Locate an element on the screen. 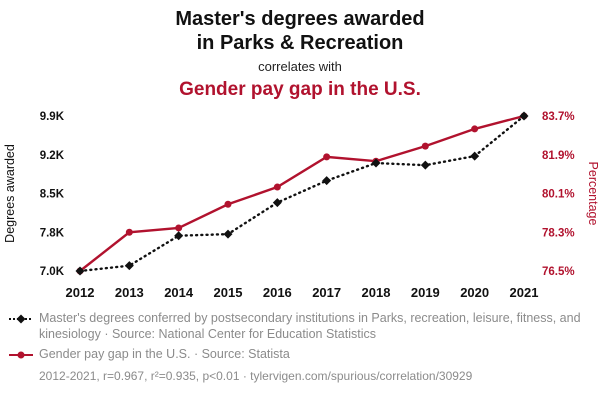 The image size is (600, 414). x-tick: 2013 is located at coordinates (129, 292).